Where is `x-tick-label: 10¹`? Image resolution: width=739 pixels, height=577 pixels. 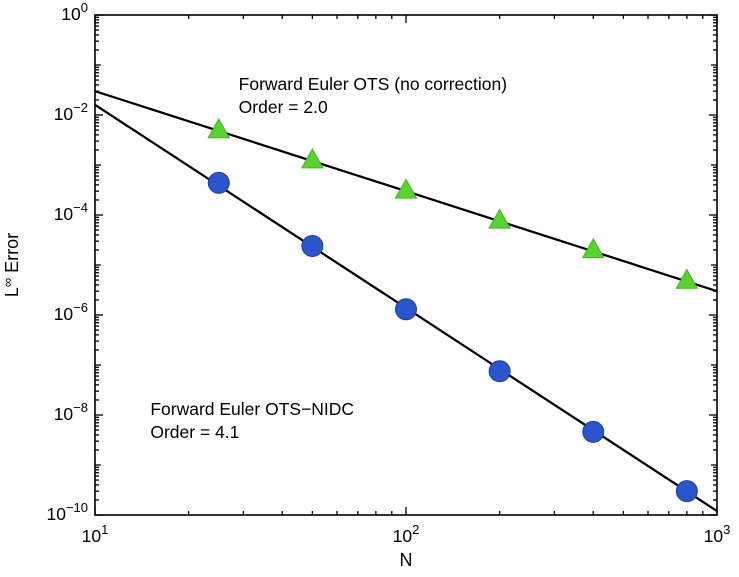
x-tick-label: 10¹ is located at coordinates (95, 534).